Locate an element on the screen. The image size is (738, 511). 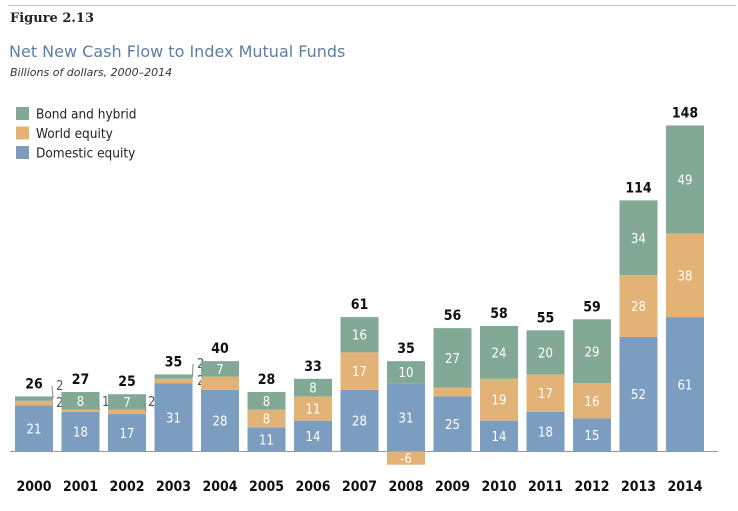
bar-world-2009 is located at coordinates (452, 392).